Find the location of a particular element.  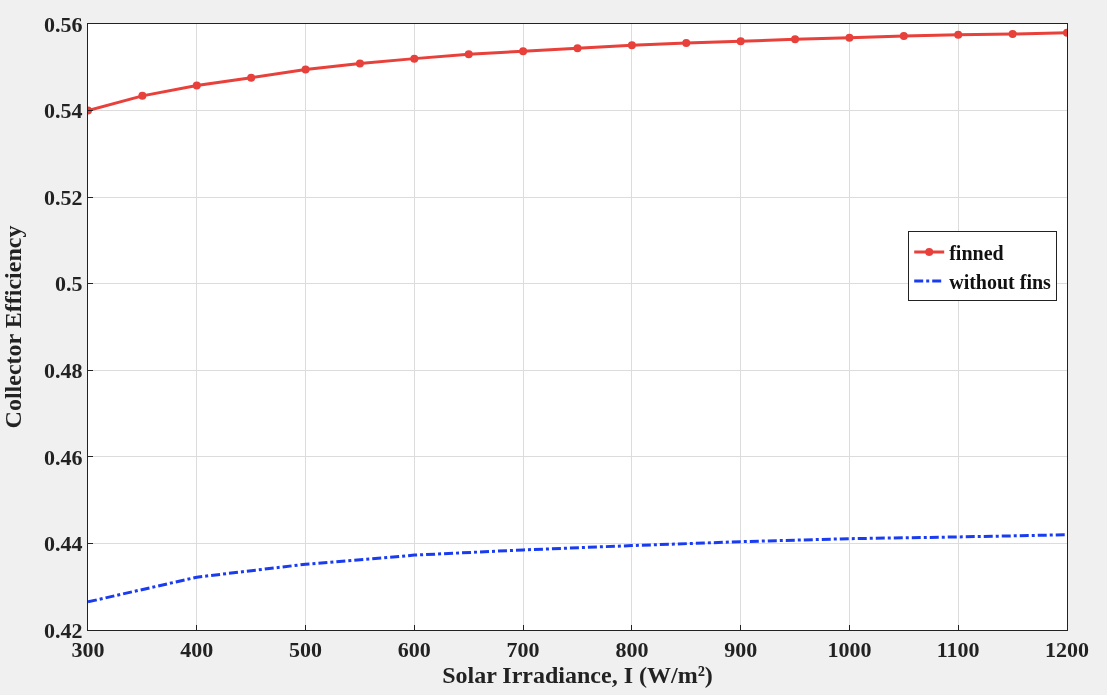

x-tick-label: 600 is located at coordinates (414, 650).